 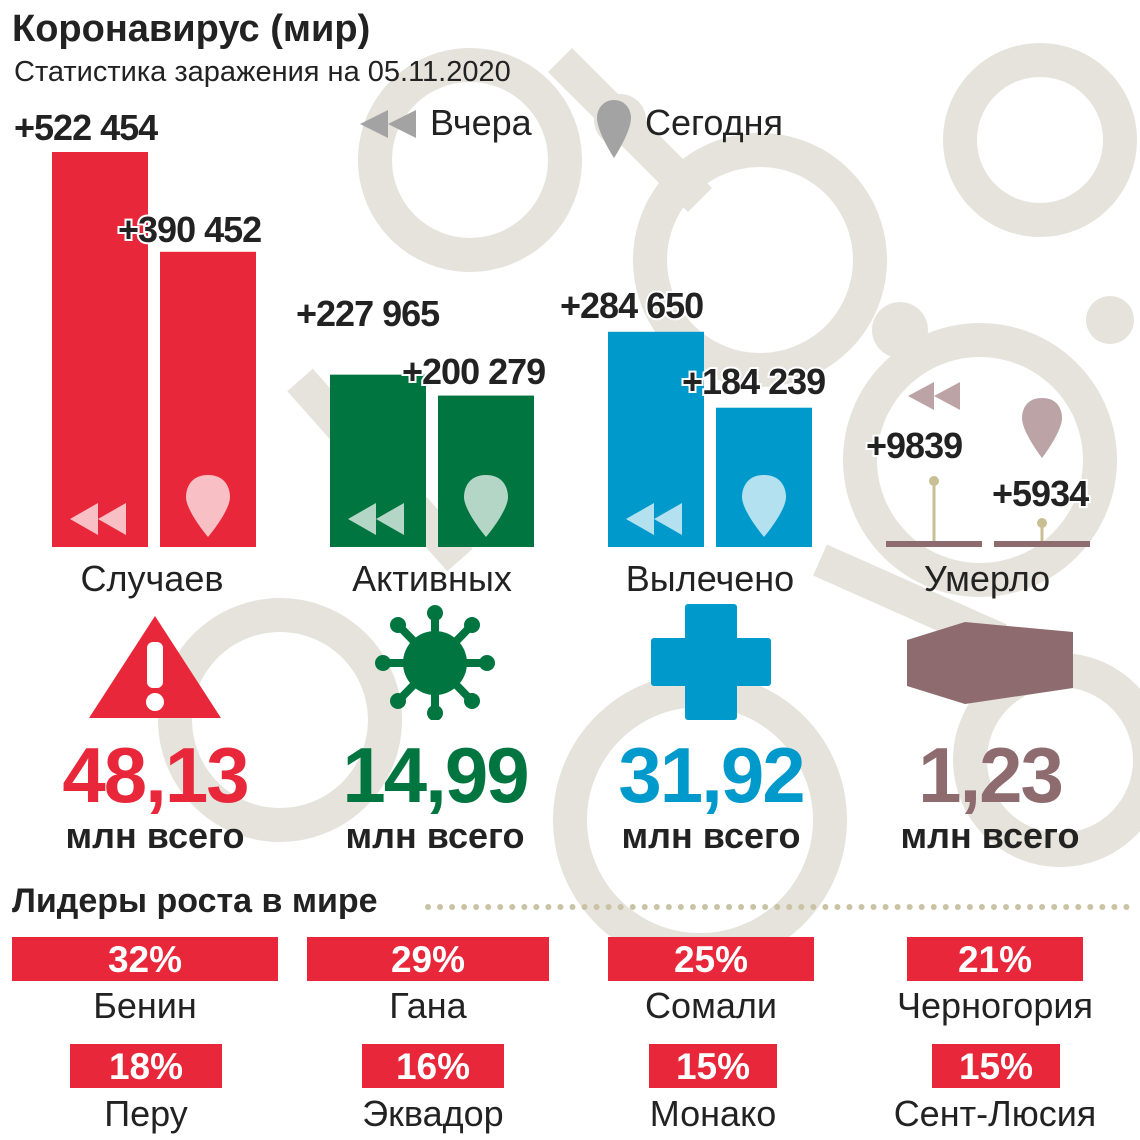 What do you see at coordinates (262, 72) in the screenshot?
I see `page-subtitle: Статистика заражения на 05.11.2020` at bounding box center [262, 72].